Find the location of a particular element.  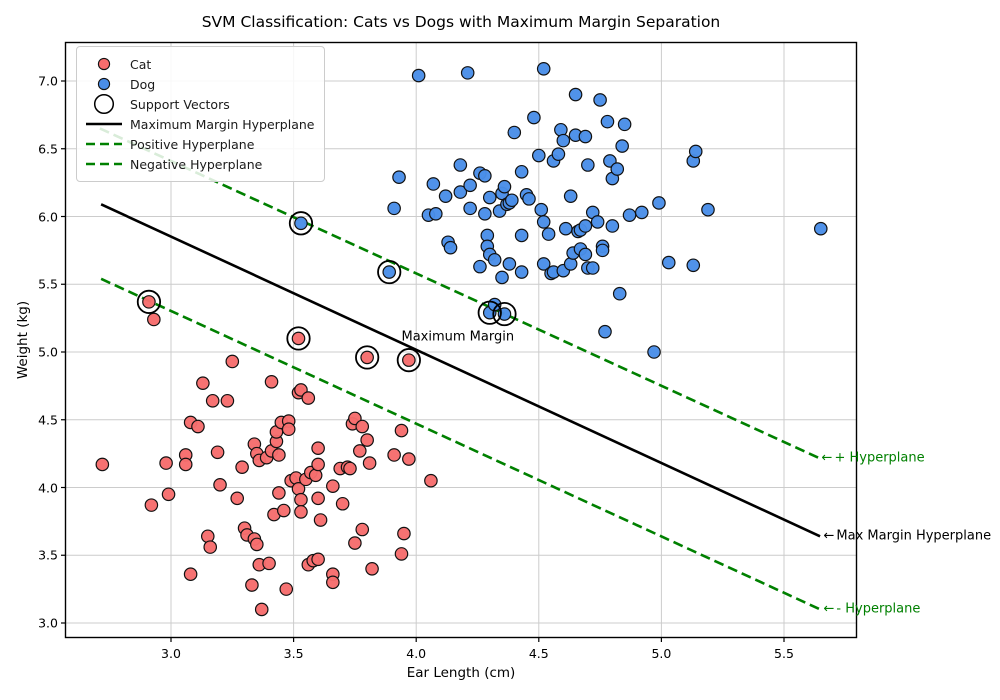

legend-label: Negative Hyperplane is located at coordinates (196, 164).